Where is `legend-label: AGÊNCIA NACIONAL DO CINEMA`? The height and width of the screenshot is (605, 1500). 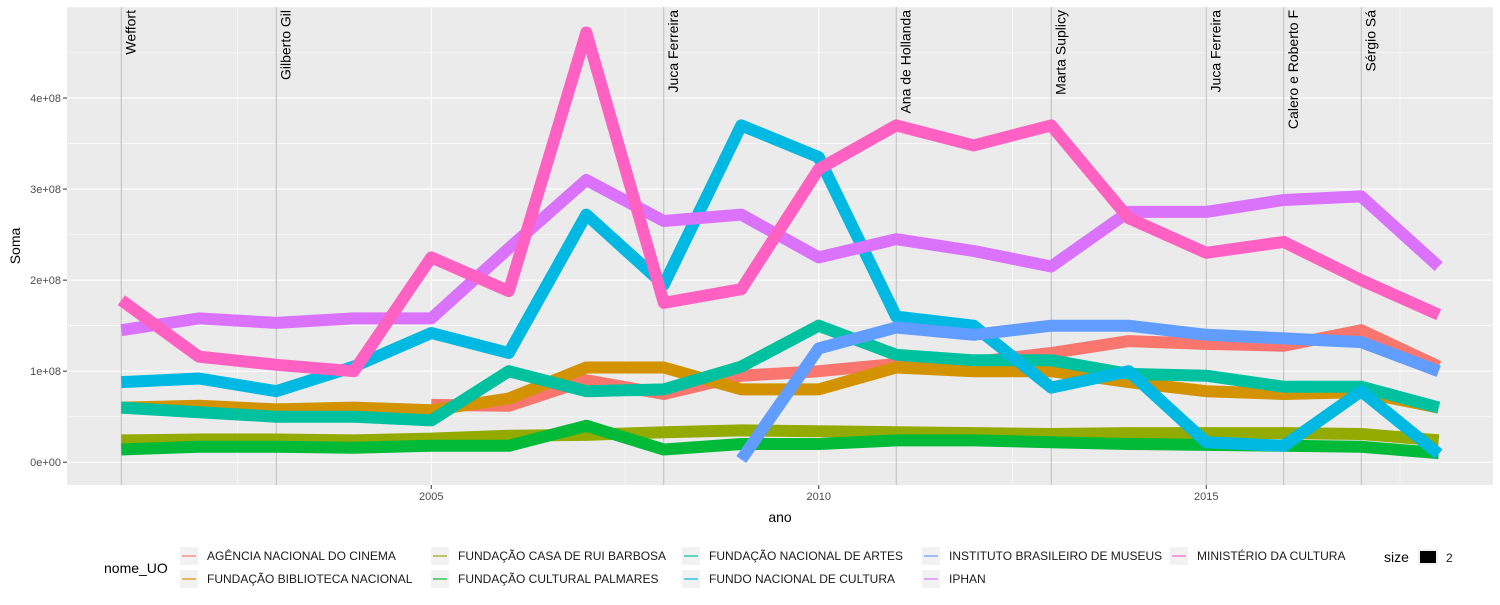 legend-label: AGÊNCIA NACIONAL DO CINEMA is located at coordinates (301, 555).